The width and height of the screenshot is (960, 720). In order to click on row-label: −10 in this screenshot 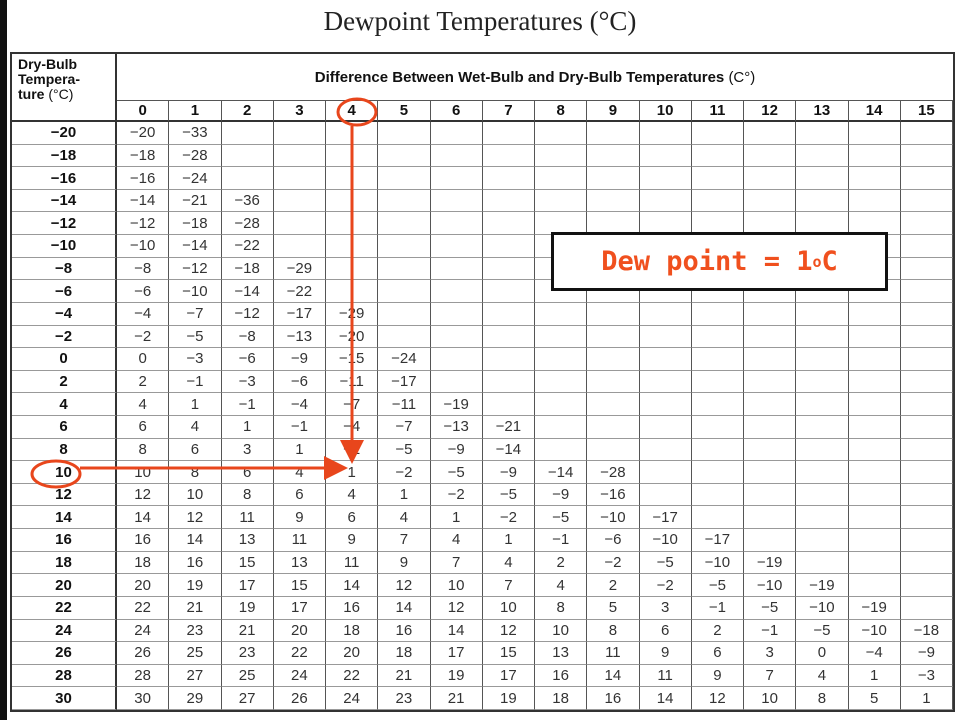, I will do `click(64, 246)`.